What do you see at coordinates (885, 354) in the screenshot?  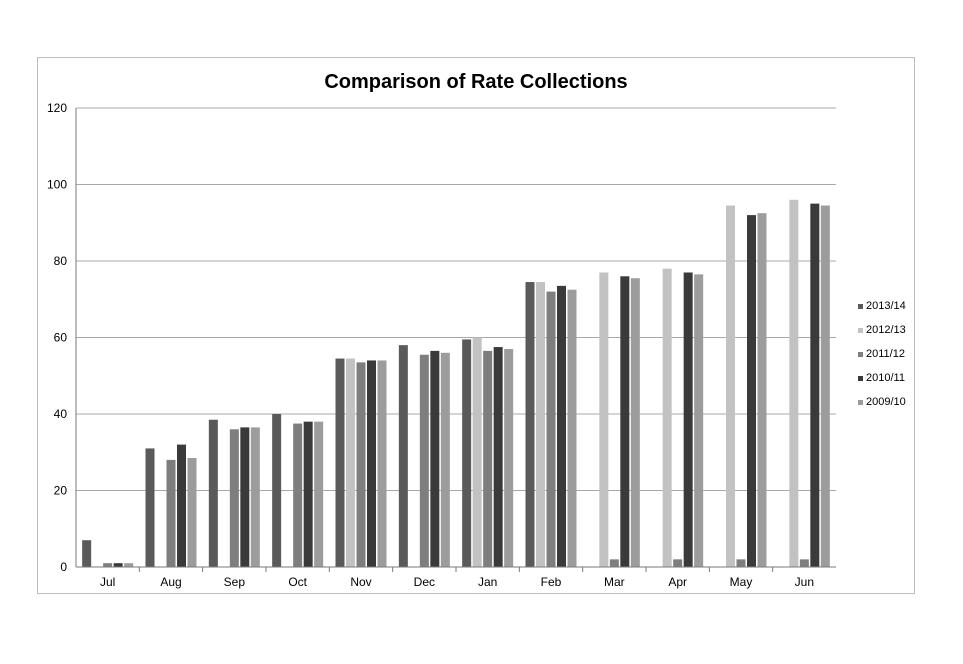 I see `legend-label: 2011/12` at bounding box center [885, 354].